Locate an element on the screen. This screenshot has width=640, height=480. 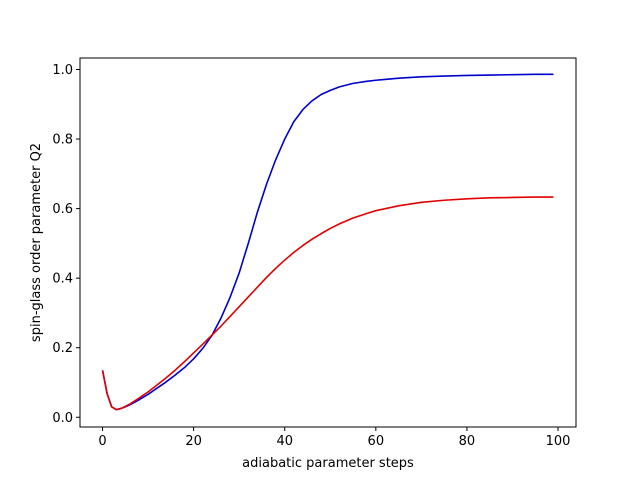
y-tick-label: 0.4 is located at coordinates (62, 279).